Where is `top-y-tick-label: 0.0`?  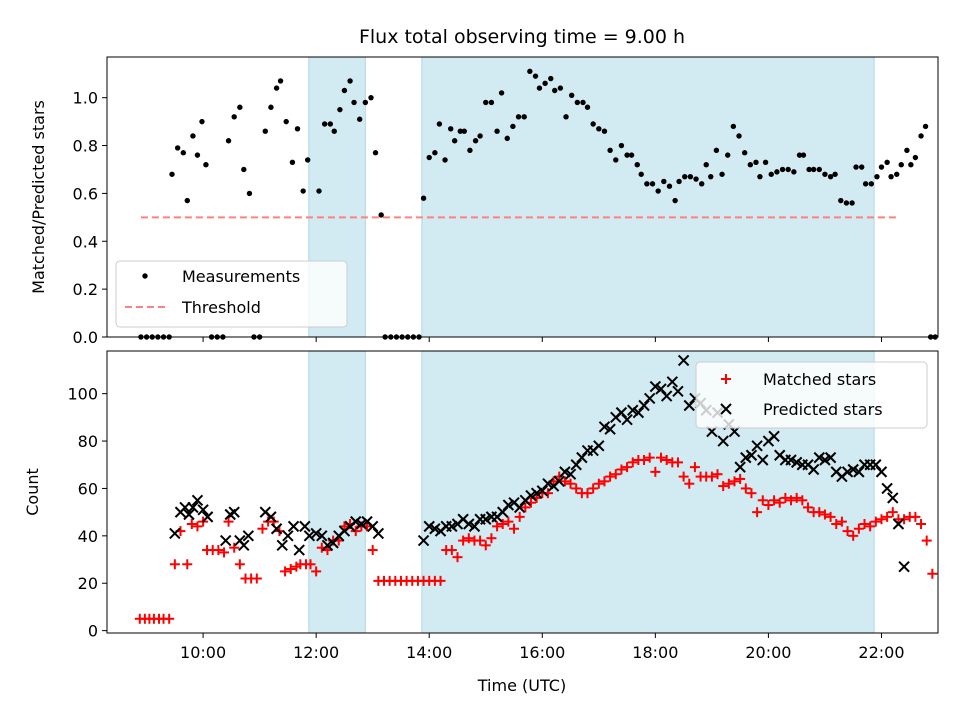 top-y-tick-label: 0.0 is located at coordinates (85, 337).